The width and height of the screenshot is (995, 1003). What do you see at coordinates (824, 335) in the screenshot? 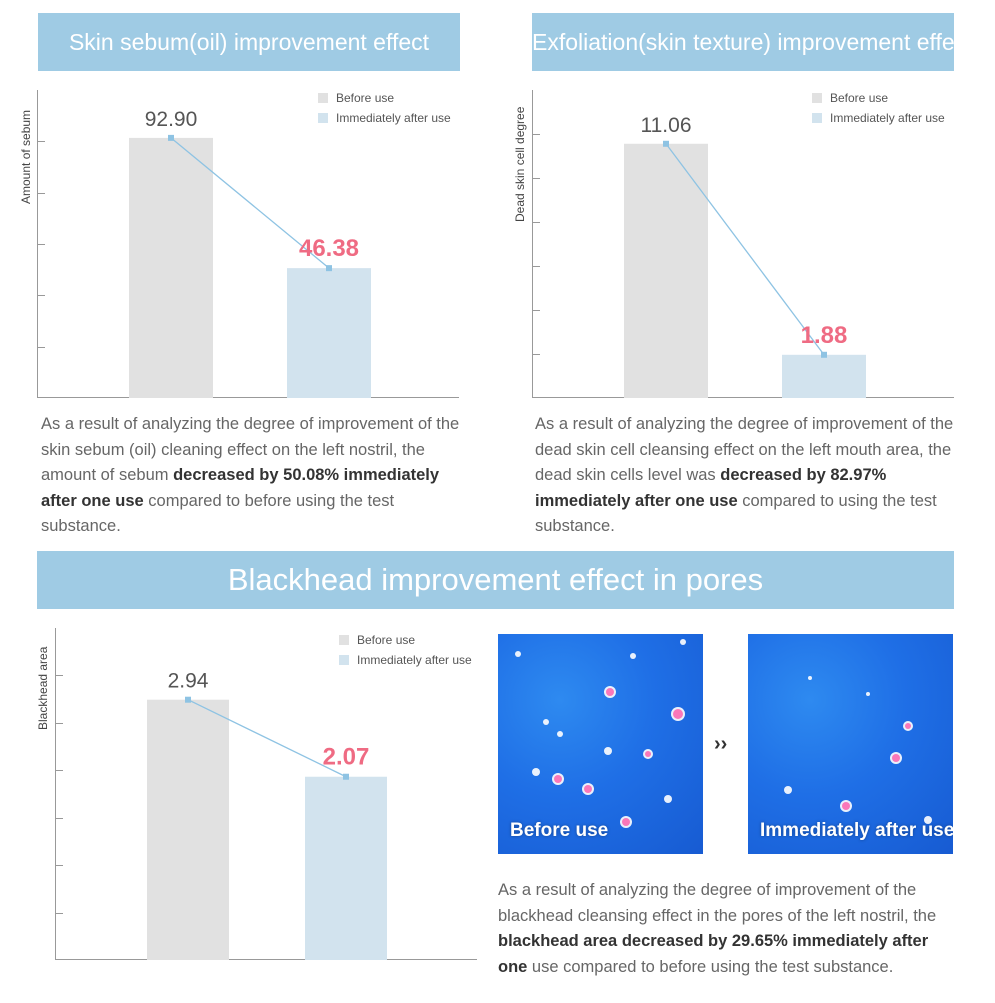
I see `after-use-value-label: 1.88` at bounding box center [824, 335].